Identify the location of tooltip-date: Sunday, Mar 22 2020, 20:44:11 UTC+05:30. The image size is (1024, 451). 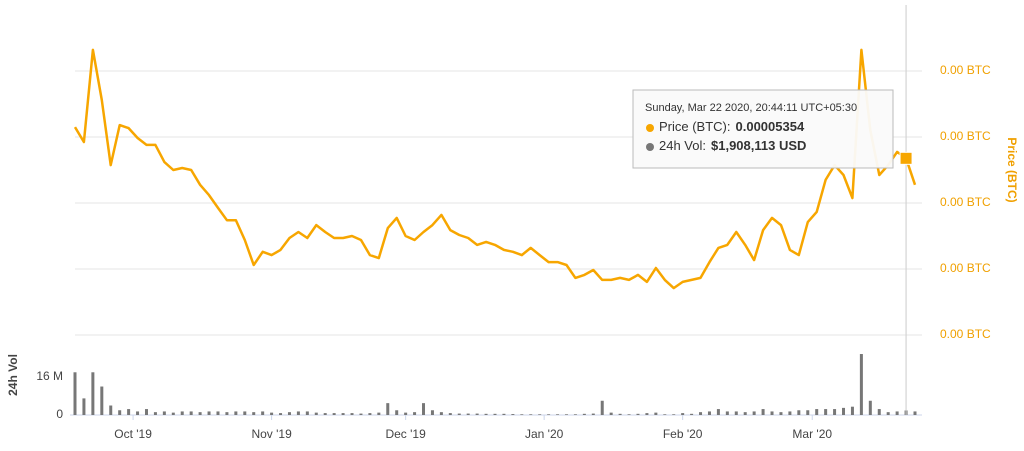
(751, 108).